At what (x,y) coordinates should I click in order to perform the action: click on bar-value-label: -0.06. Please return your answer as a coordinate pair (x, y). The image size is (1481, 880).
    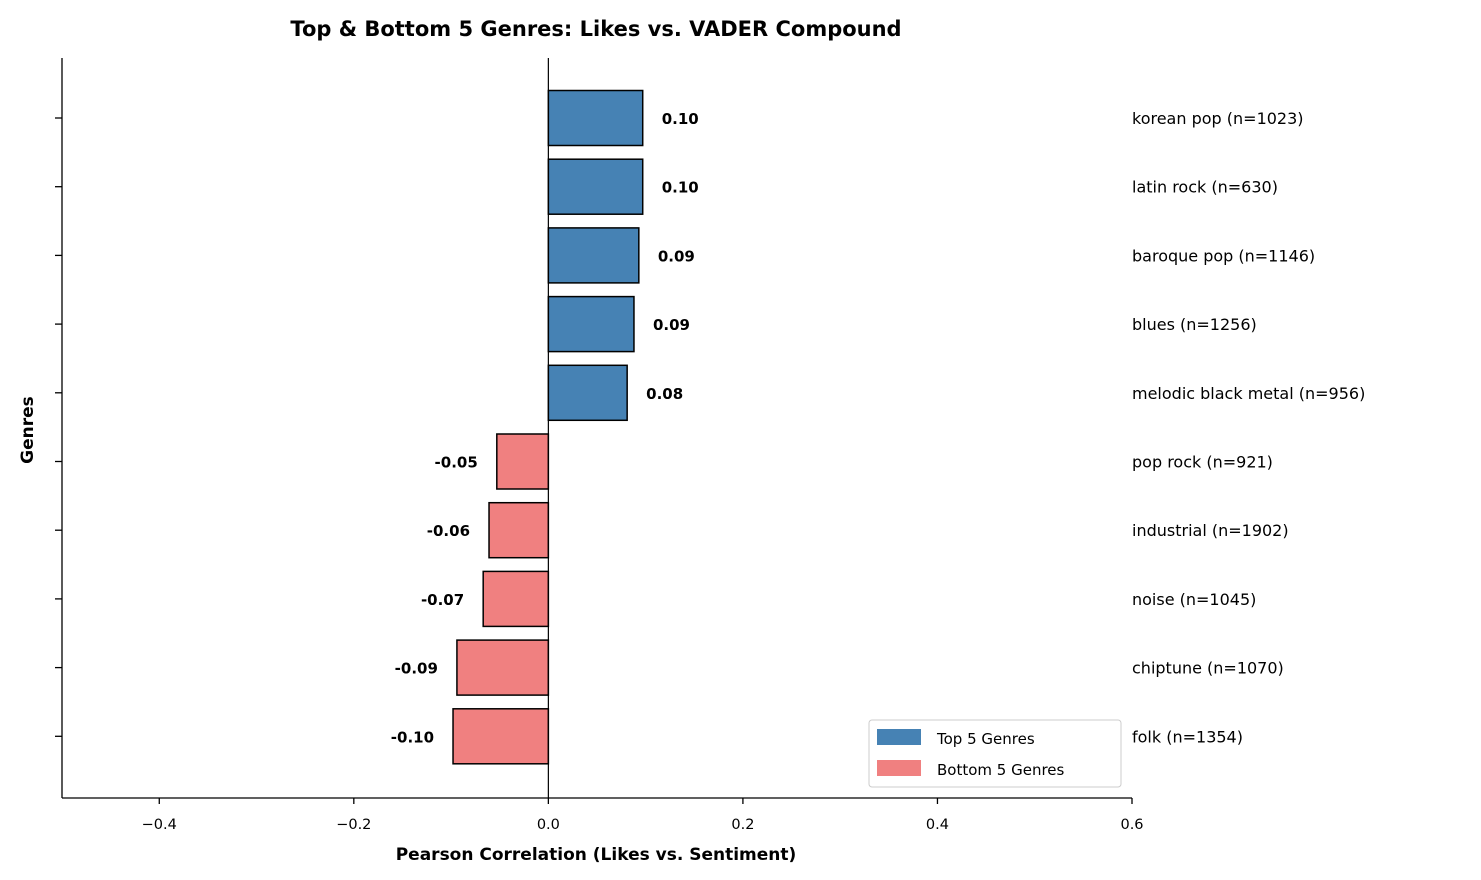
    Looking at the image, I should click on (448, 531).